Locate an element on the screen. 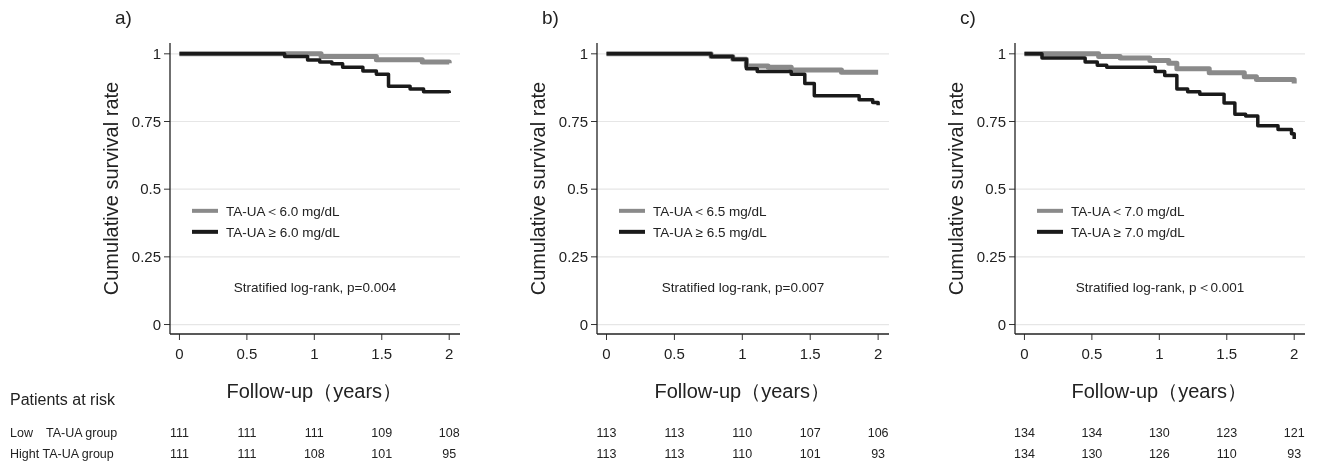 Image resolution: width=1329 pixels, height=469 pixels. legend-label: TA-UA ≥ 6.0 mg/dL is located at coordinates (283, 232).